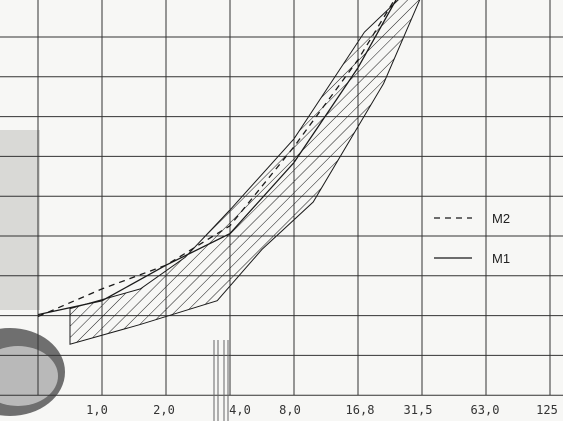 The image size is (563, 421). I want to click on x-tick-label: 8,0, so click(290, 410).